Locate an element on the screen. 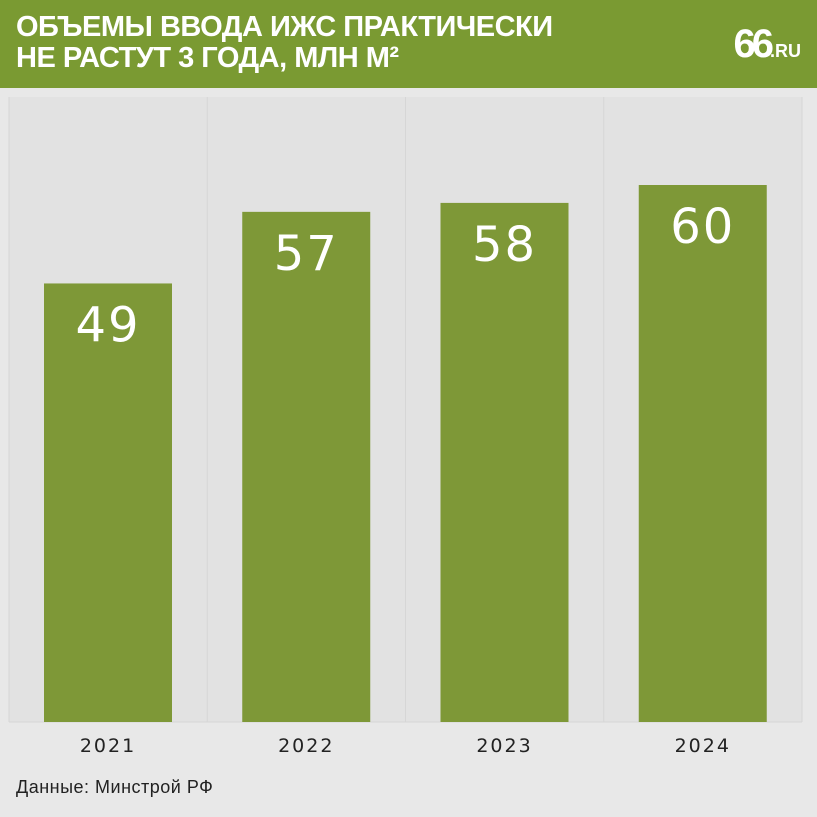 The height and width of the screenshot is (817, 817). data-label-2024: 60 is located at coordinates (702, 227).